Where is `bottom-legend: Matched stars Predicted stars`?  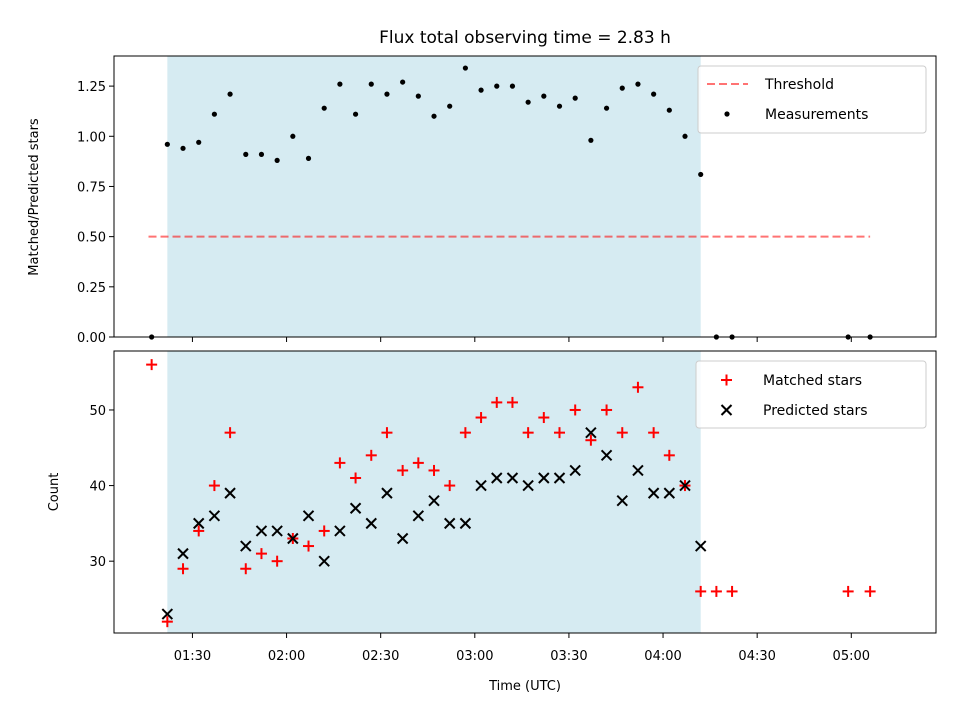 bottom-legend: Matched stars Predicted stars is located at coordinates (811, 394).